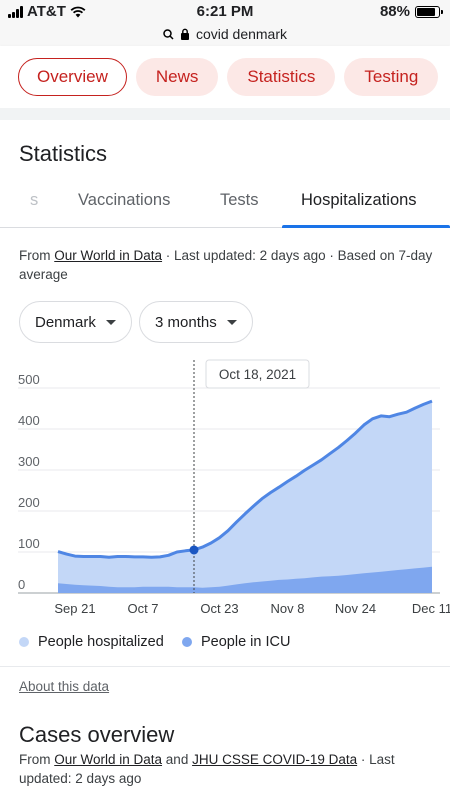 This screenshot has width=450, height=800. What do you see at coordinates (186, 322) in the screenshot?
I see `range-select-value: 3 months` at bounding box center [186, 322].